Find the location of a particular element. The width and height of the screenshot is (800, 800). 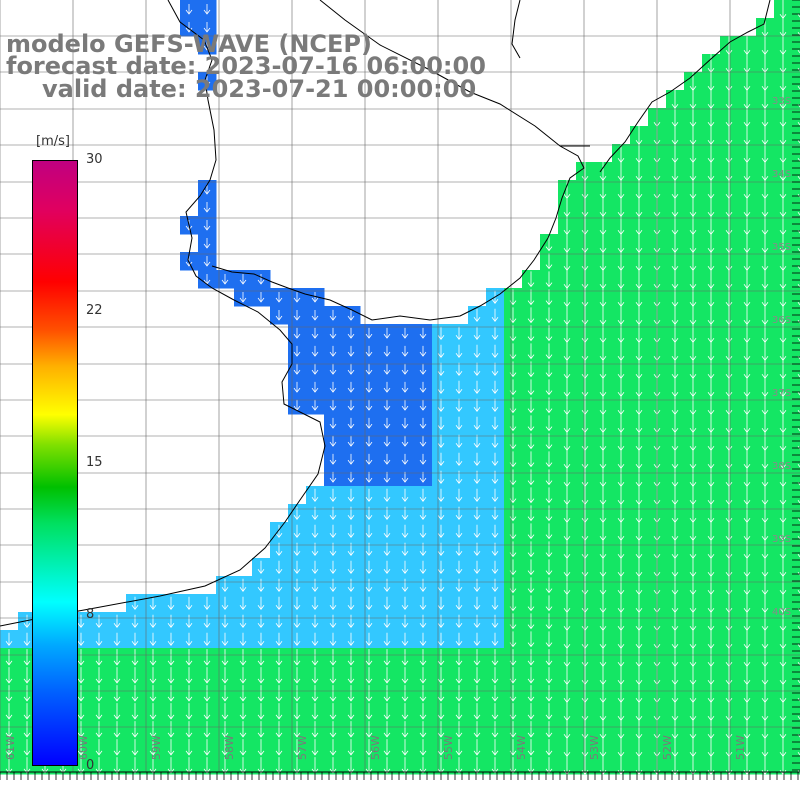

longitude-label: 55W is located at coordinates (448, 747).